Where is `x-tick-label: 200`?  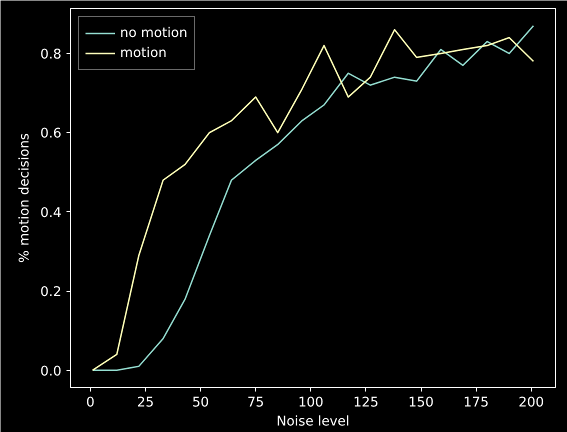 x-tick-label: 200 is located at coordinates (531, 403).